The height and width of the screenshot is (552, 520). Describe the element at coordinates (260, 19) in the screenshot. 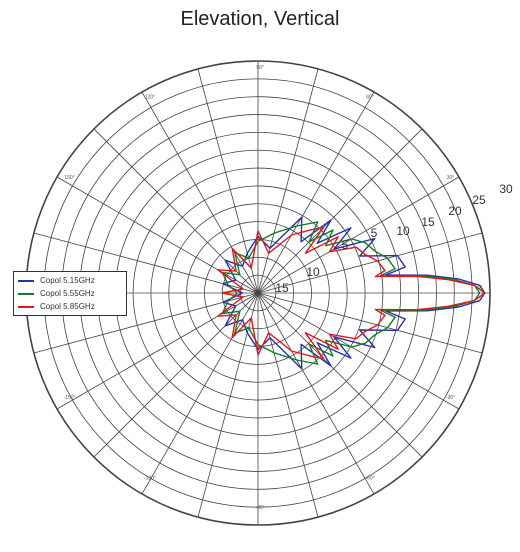

I see `chart-title: Elevation, Vertical` at that location.